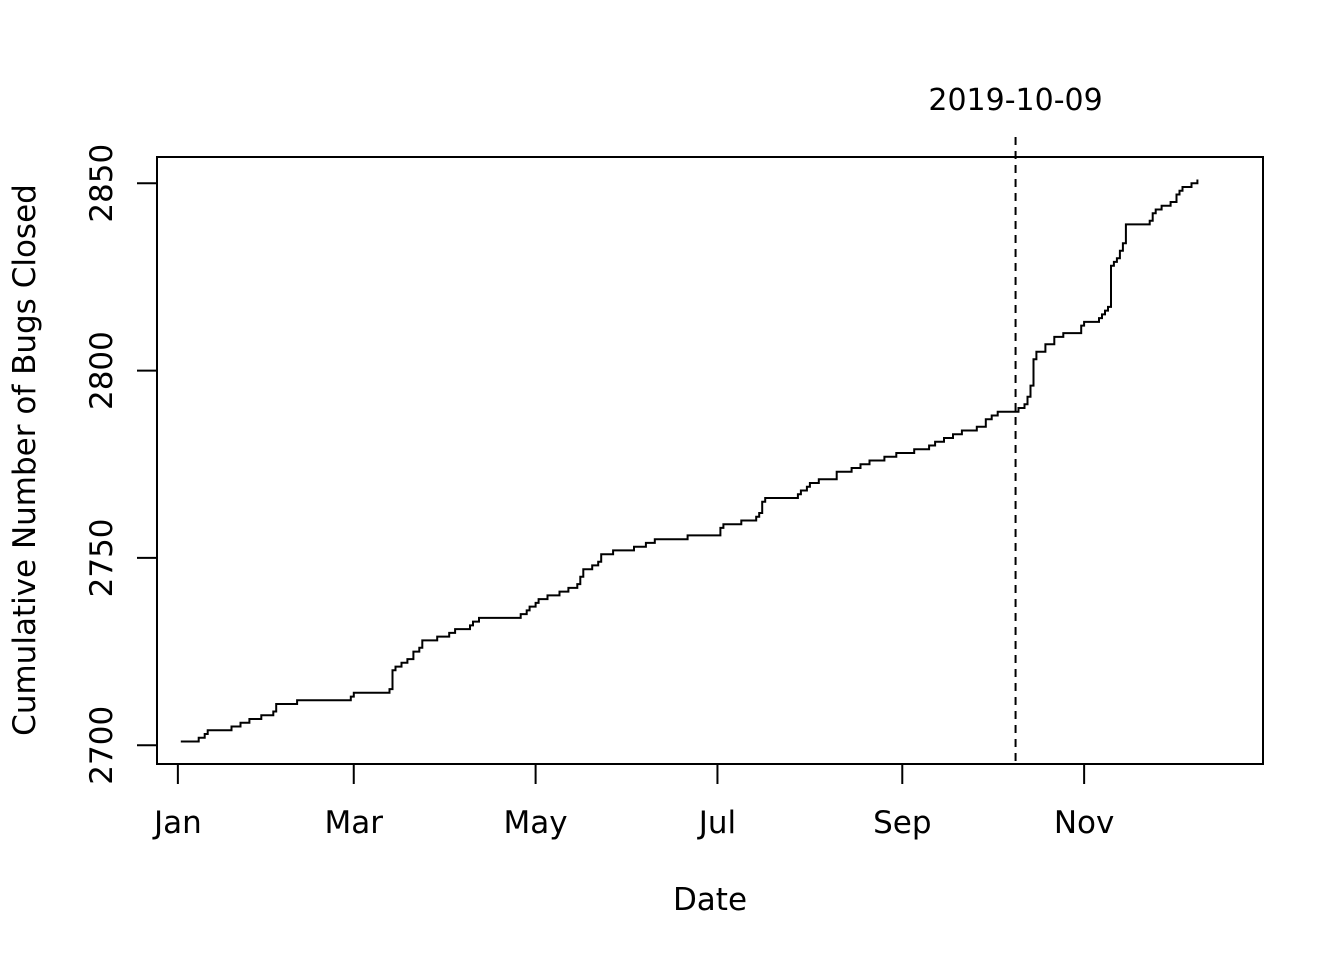  What do you see at coordinates (354, 823) in the screenshot?
I see `x-tick-label: Mar` at bounding box center [354, 823].